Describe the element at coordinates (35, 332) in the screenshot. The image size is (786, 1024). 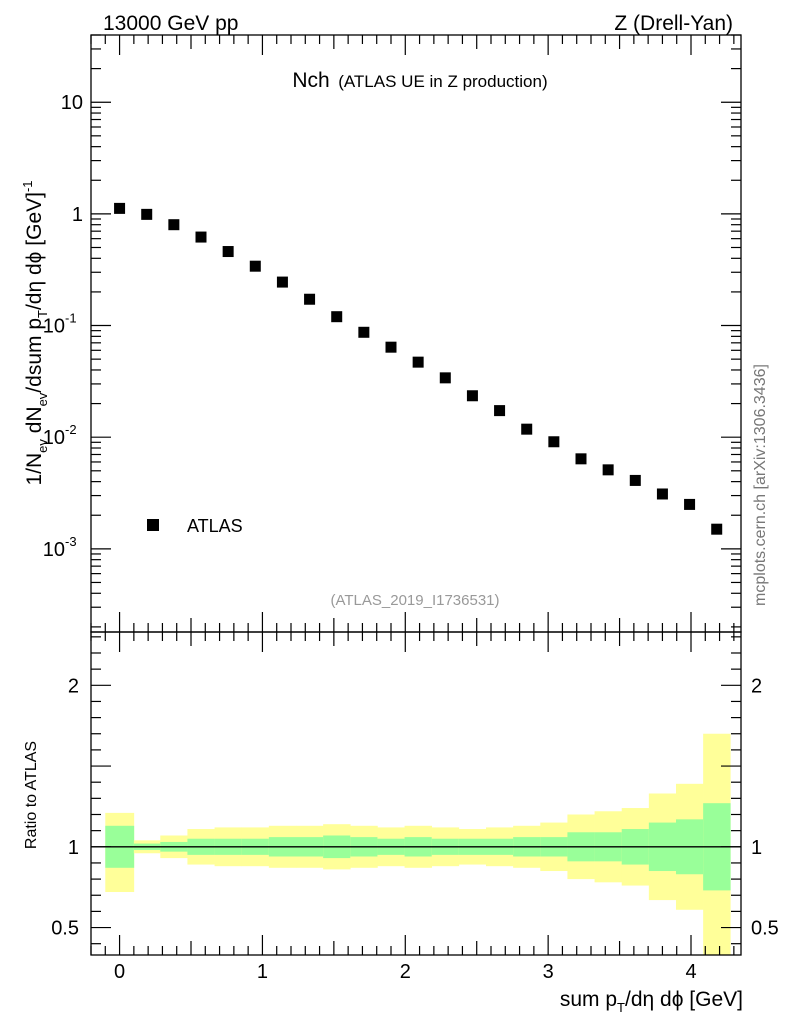
I see `main-y-axis-label: 1/Nev dNev/dsum pT/dη dϕ [GeV]-1` at that location.